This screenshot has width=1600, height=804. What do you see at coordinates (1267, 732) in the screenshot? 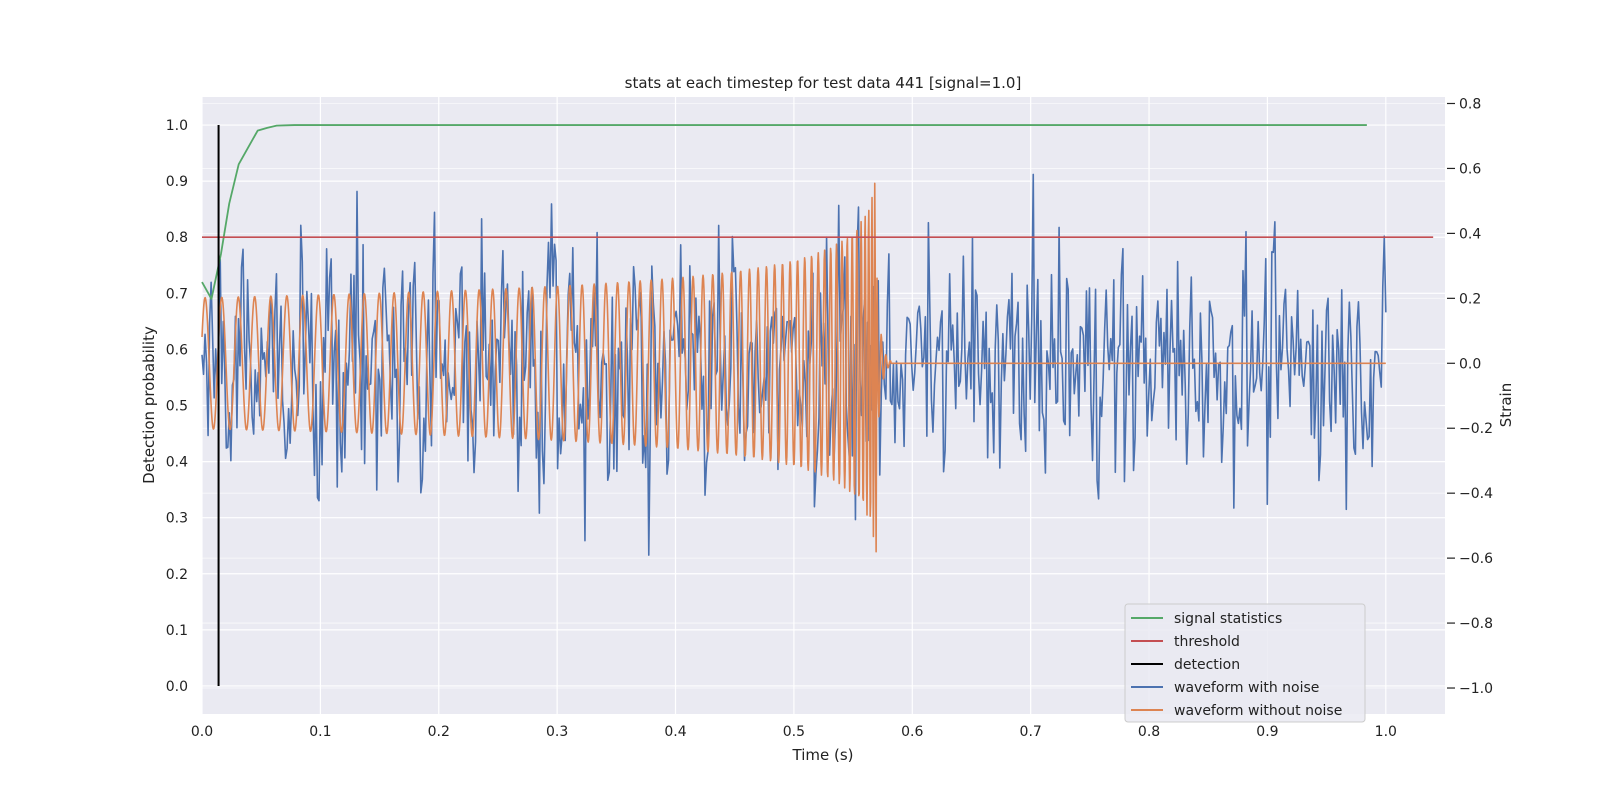
I see `x-tick-label: 0.9` at bounding box center [1267, 732].